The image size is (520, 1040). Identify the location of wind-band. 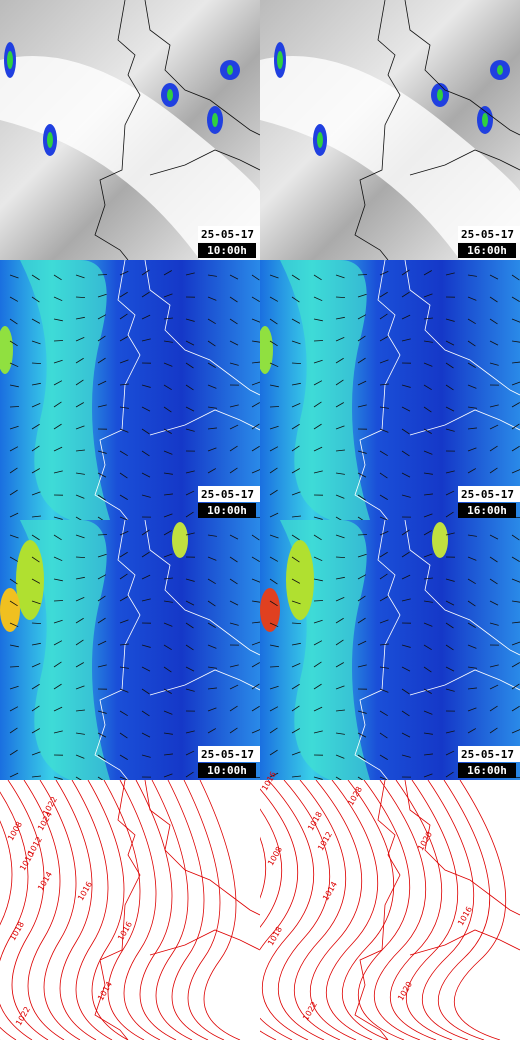
(325, 650).